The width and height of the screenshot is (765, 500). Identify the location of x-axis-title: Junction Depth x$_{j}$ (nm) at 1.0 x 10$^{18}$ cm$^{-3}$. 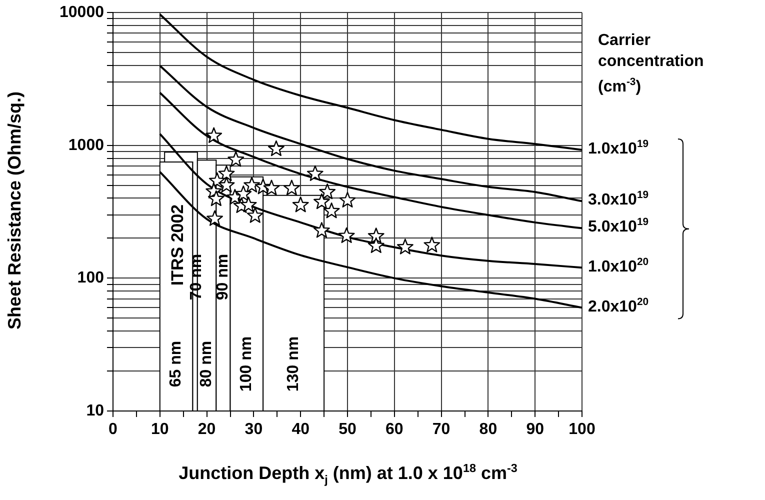
(348, 474).